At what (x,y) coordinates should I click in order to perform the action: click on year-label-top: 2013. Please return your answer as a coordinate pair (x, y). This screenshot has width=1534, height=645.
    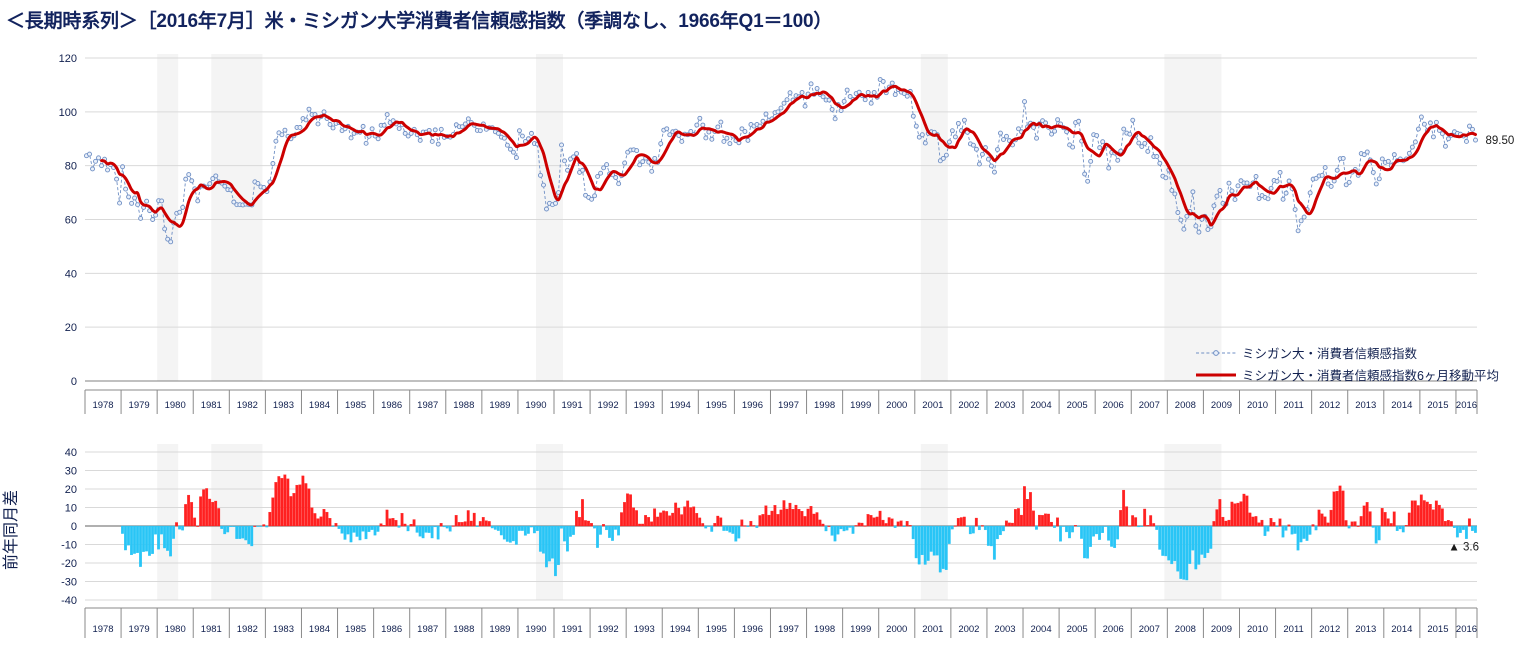
    Looking at the image, I should click on (1365, 405).